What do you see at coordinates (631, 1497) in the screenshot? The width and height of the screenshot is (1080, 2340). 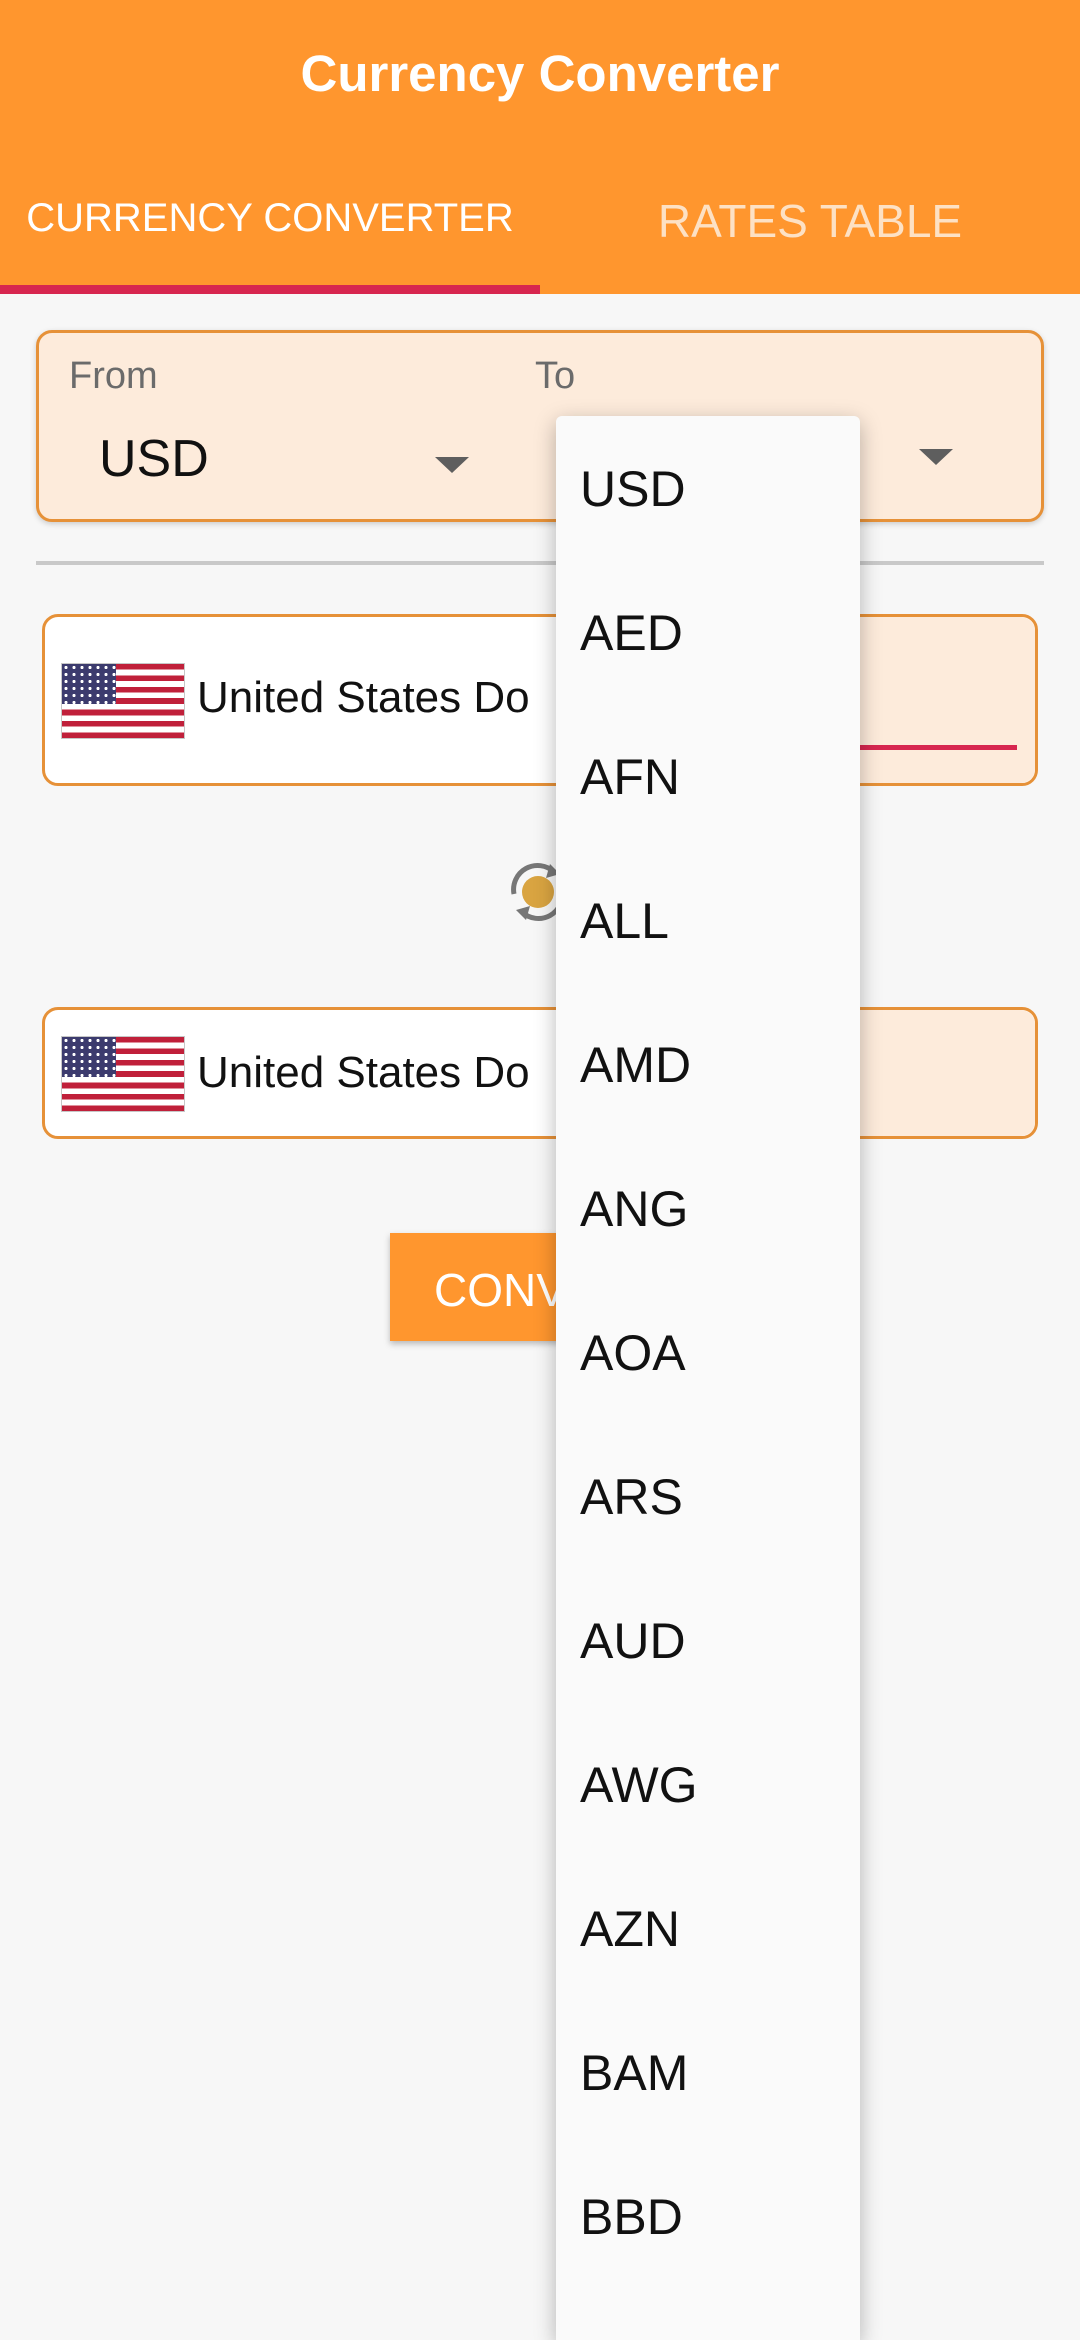 I see `dropdown-option: ARS` at bounding box center [631, 1497].